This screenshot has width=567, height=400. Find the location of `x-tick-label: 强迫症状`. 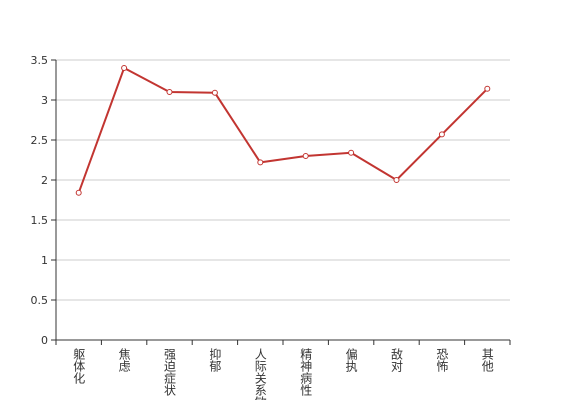

x-tick-label: 强迫症状 is located at coordinates (170, 372).